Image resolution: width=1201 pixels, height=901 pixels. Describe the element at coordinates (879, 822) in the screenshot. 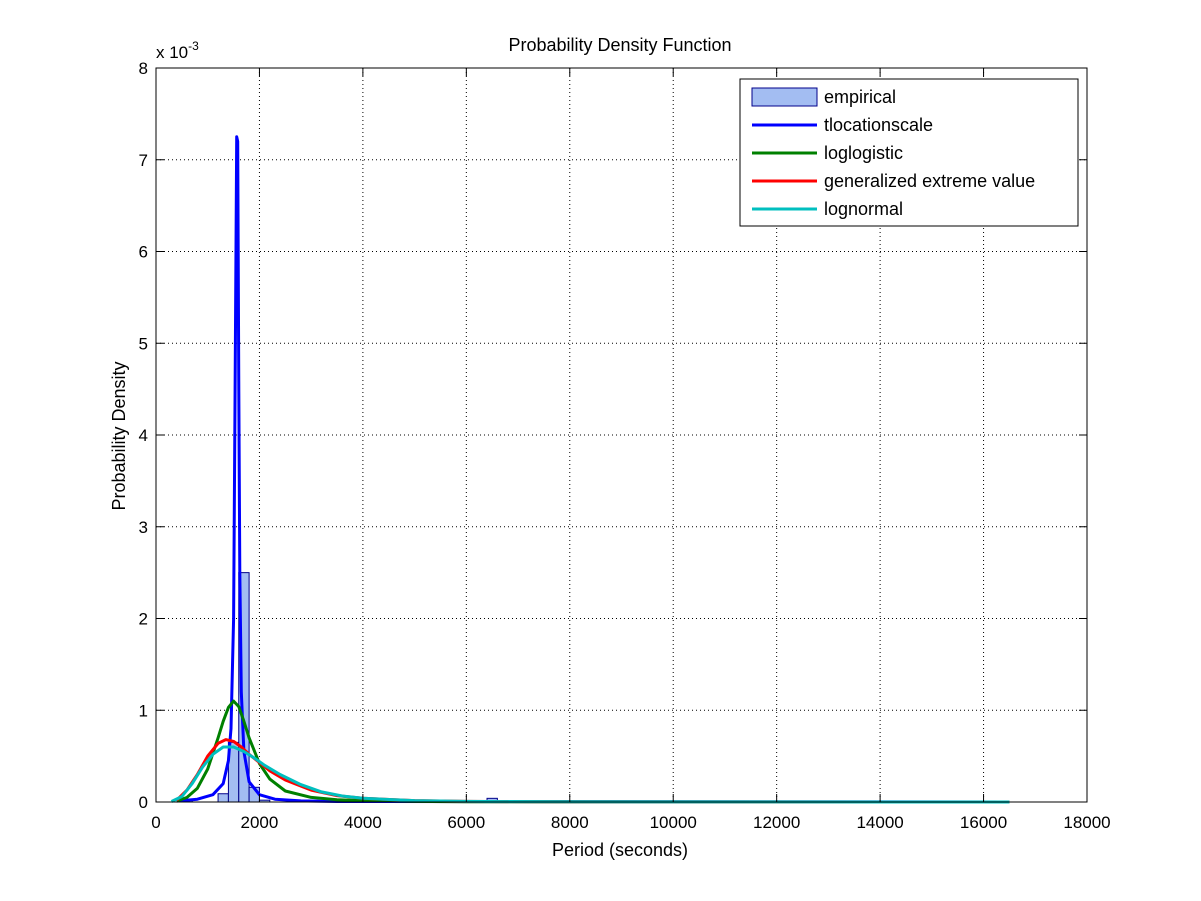

I see `x-tick-label: 14000` at that location.